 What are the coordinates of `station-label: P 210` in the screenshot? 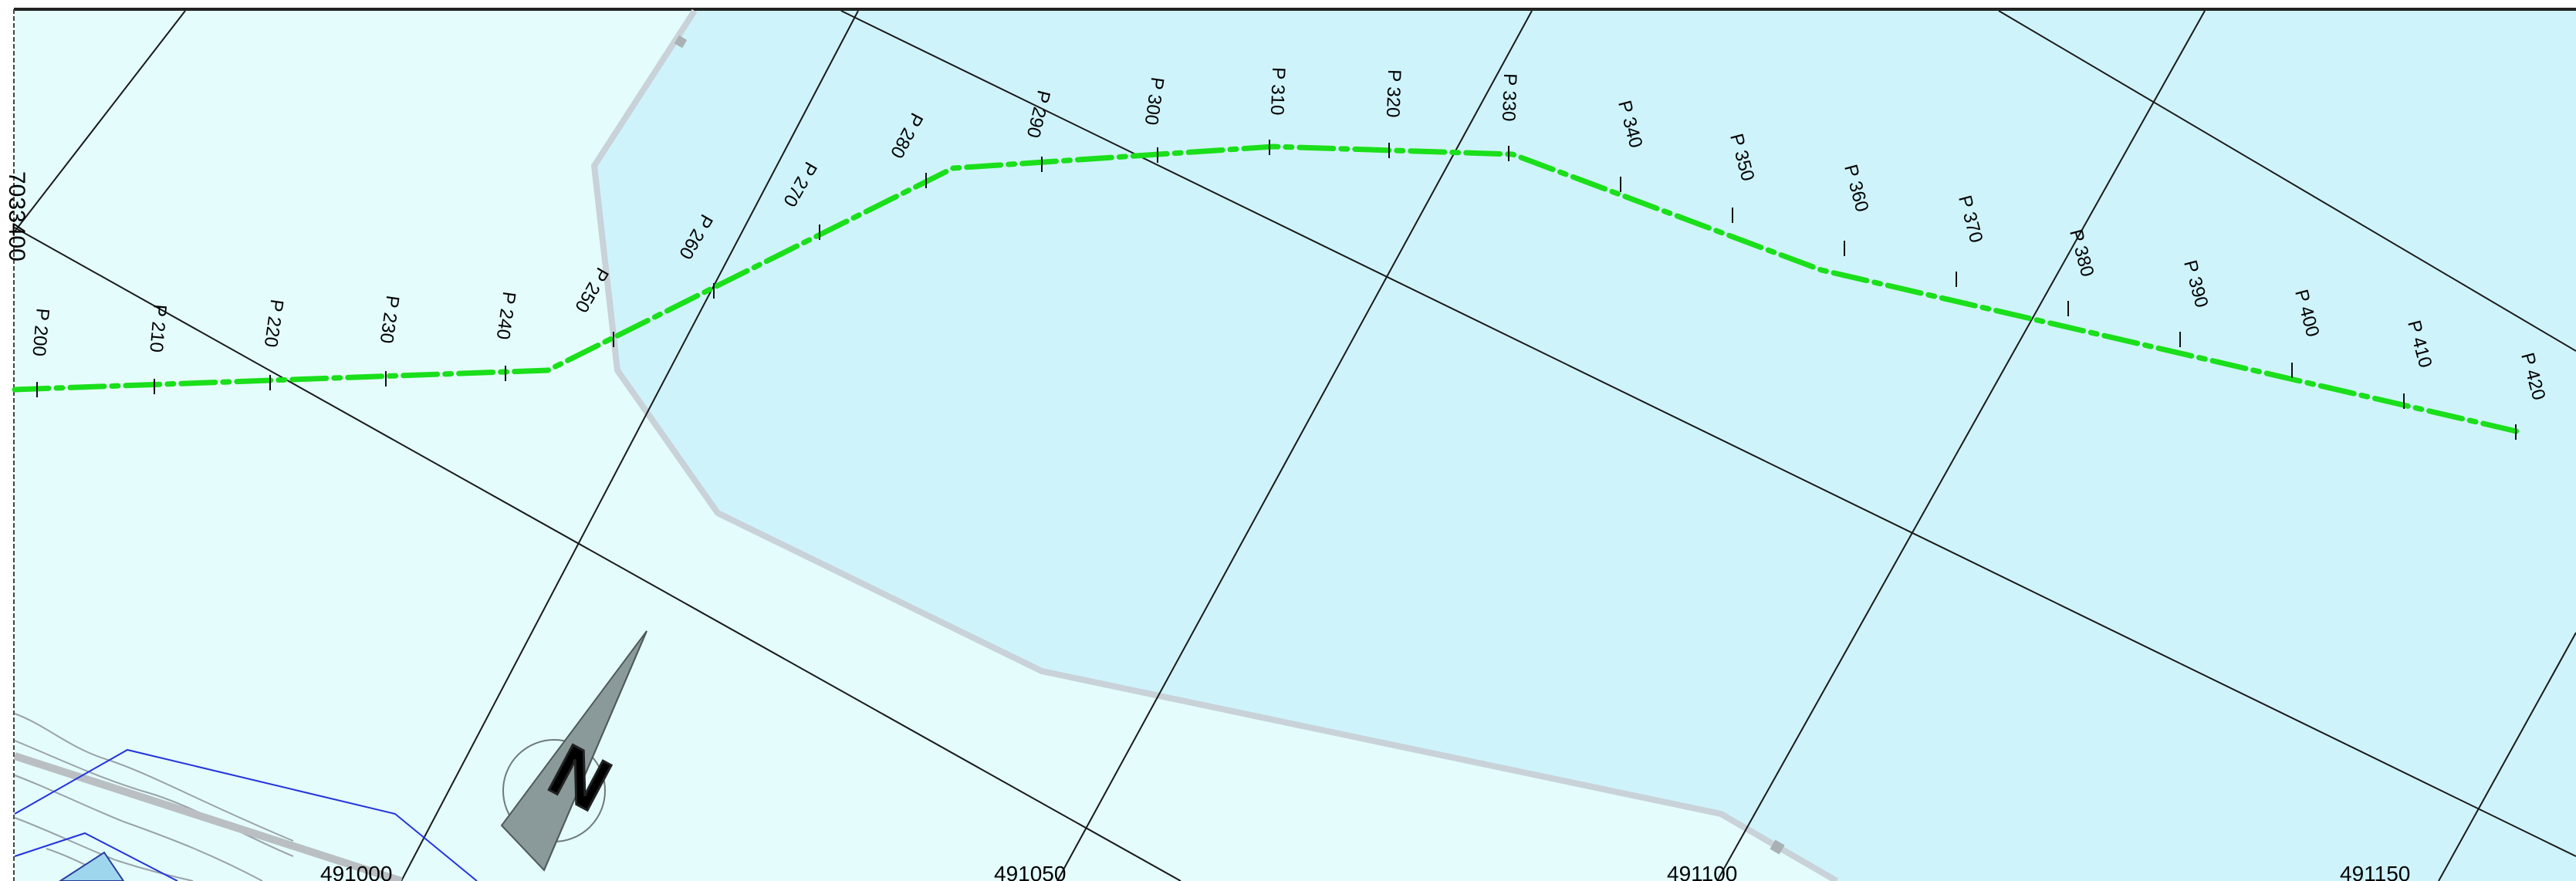 It's located at (157, 328).